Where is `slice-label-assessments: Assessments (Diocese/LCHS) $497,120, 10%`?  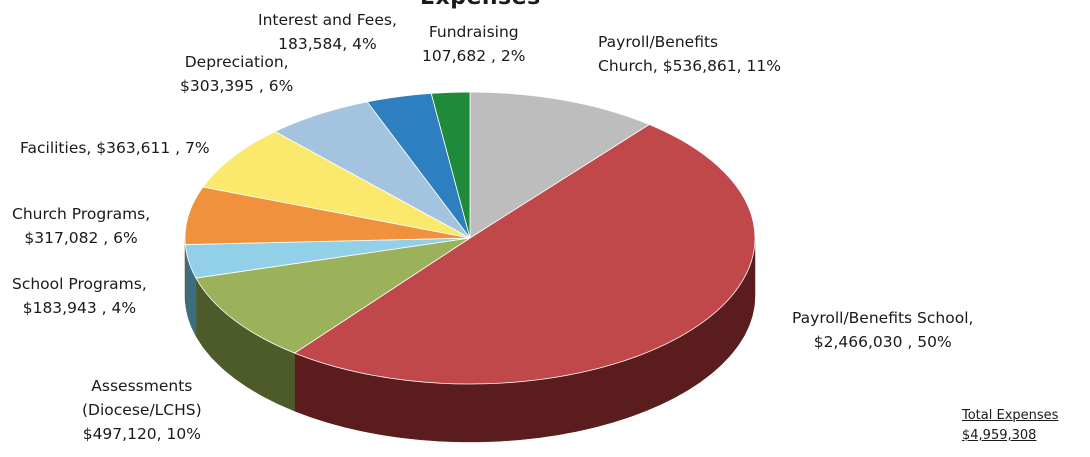
slice-label-assessments: Assessments (Diocese/LCHS) $497,120, 10% is located at coordinates (142, 410).